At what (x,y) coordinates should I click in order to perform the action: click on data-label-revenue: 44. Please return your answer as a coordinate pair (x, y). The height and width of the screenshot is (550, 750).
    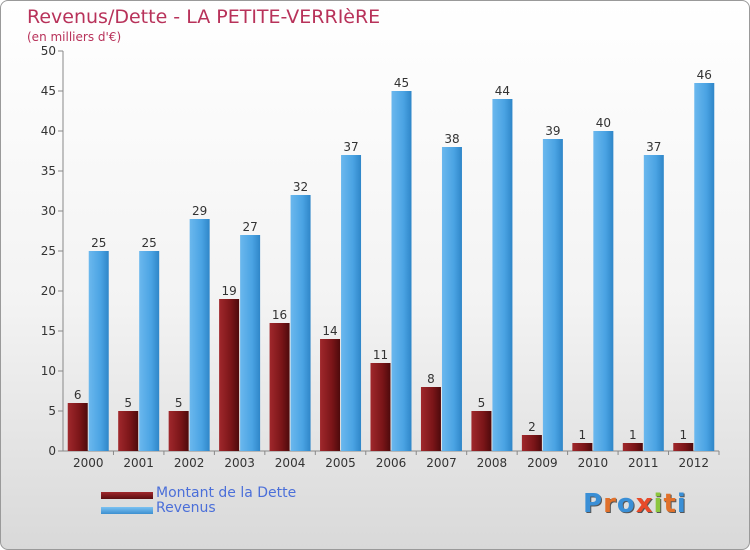
    Looking at the image, I should click on (502, 91).